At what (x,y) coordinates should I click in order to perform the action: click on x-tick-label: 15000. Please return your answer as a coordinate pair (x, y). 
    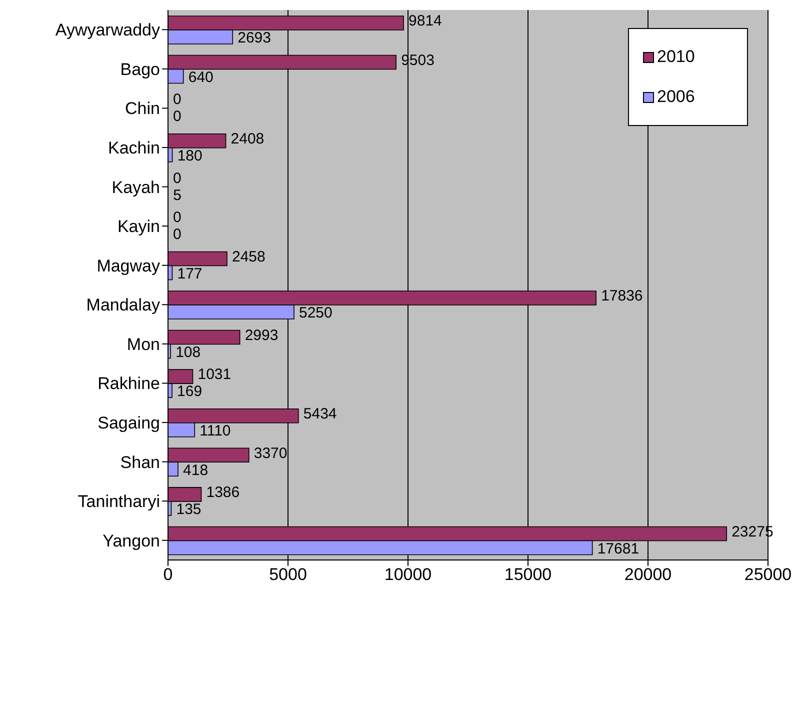
    Looking at the image, I should click on (528, 574).